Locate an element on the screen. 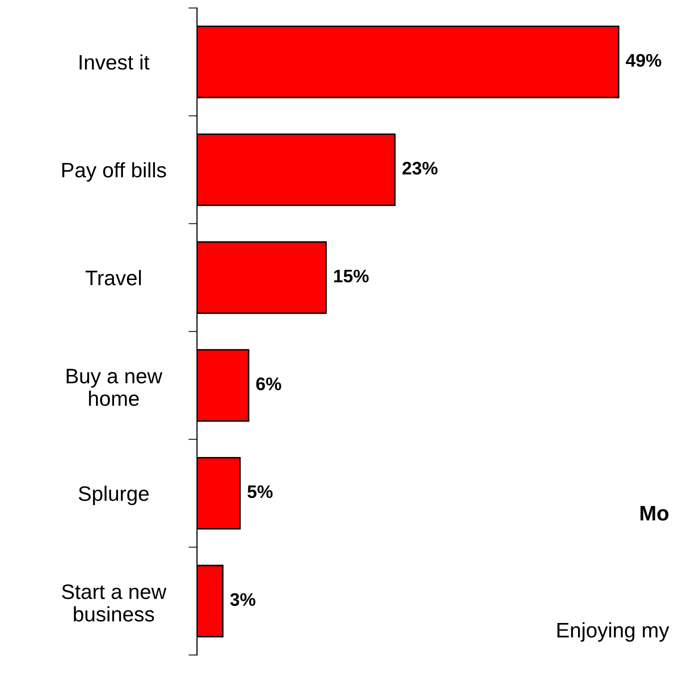  y-tick-label: Splurge is located at coordinates (113, 496).